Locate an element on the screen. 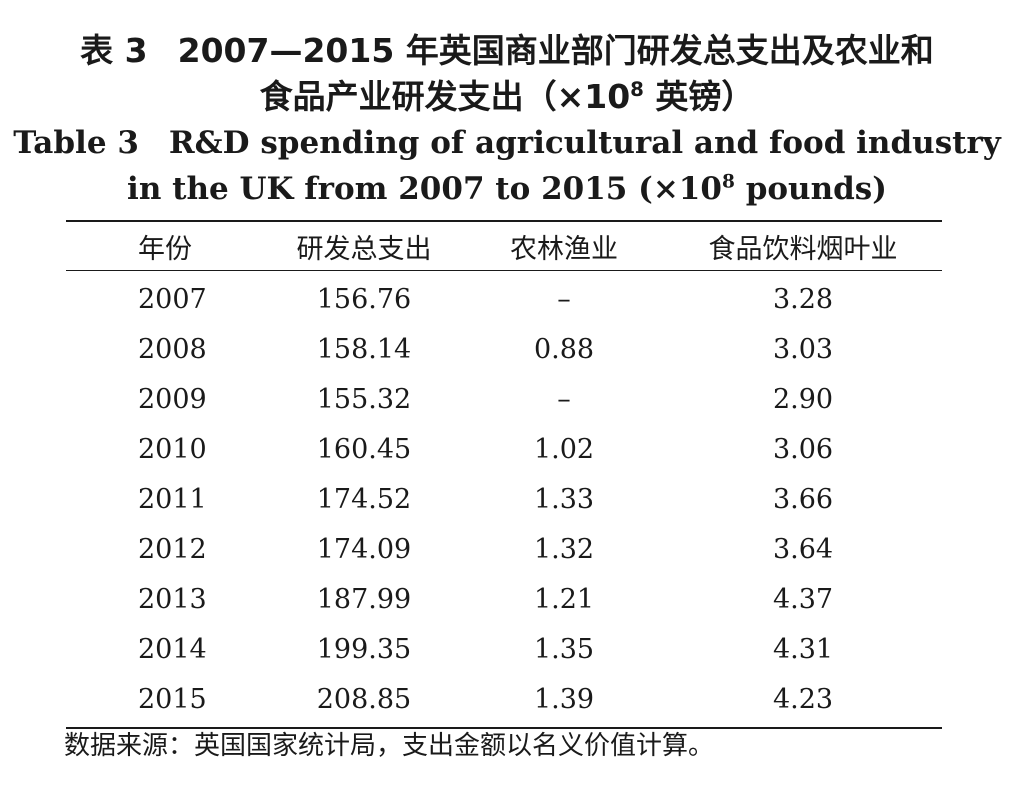 This screenshot has height=790, width=1014. cell-food-industry: 4.31 is located at coordinates (803, 649).